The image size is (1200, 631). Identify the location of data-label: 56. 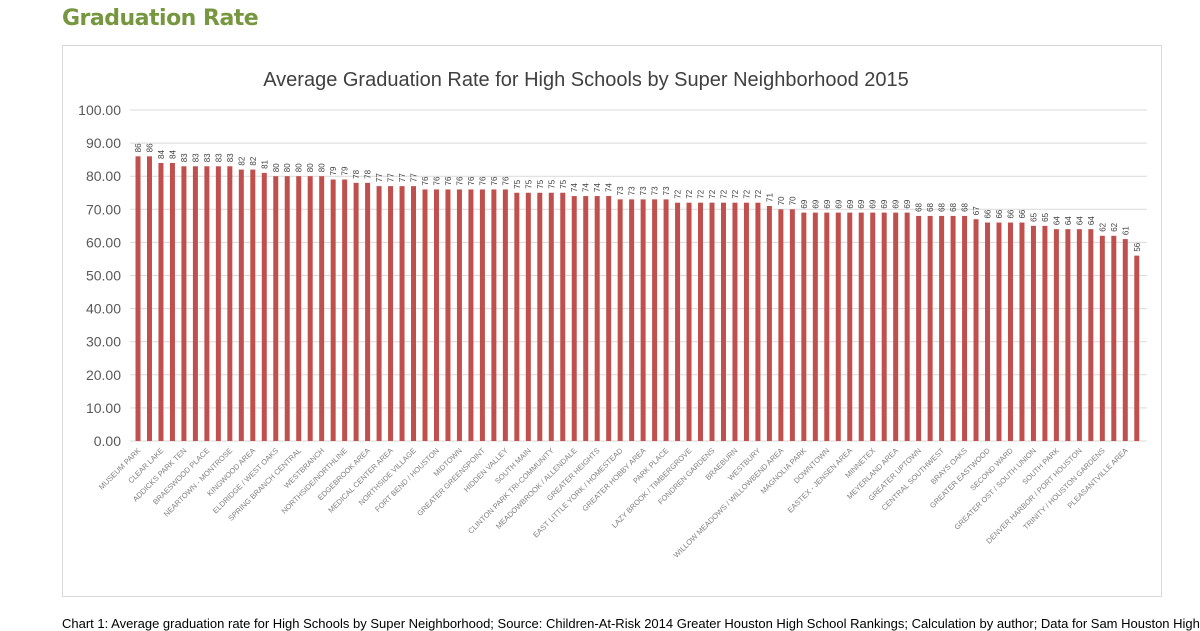
(1137, 246).